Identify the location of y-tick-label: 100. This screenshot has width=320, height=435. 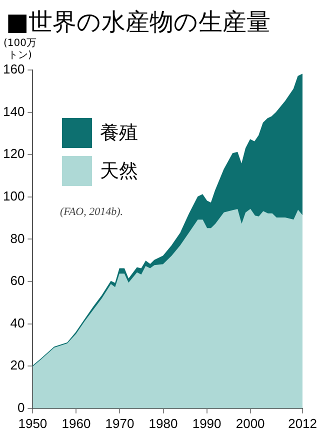
(13, 196).